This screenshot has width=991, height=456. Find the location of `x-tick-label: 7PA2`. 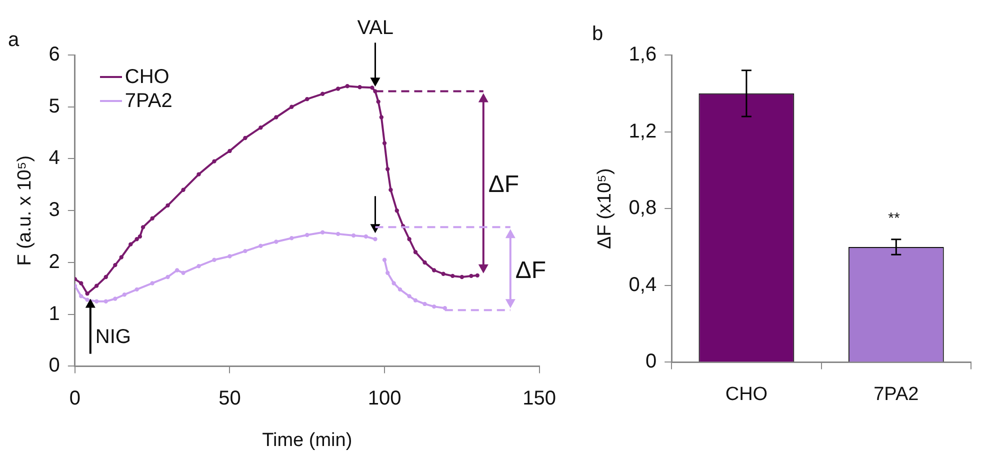

x-tick-label: 7PA2 is located at coordinates (896, 394).